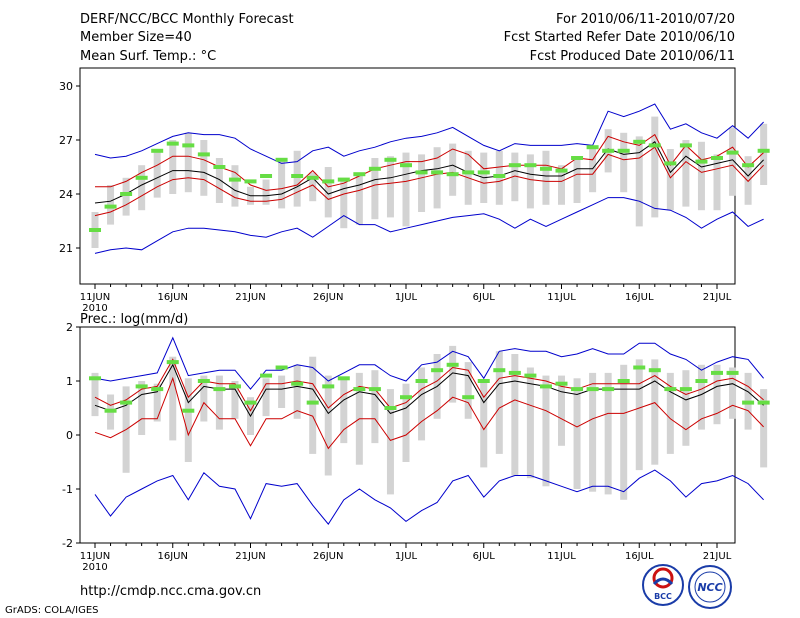 The width and height of the screenshot is (800, 618). I want to click on chart-title: DERF/NCC/BCC Monthly Forecast, so click(187, 19).